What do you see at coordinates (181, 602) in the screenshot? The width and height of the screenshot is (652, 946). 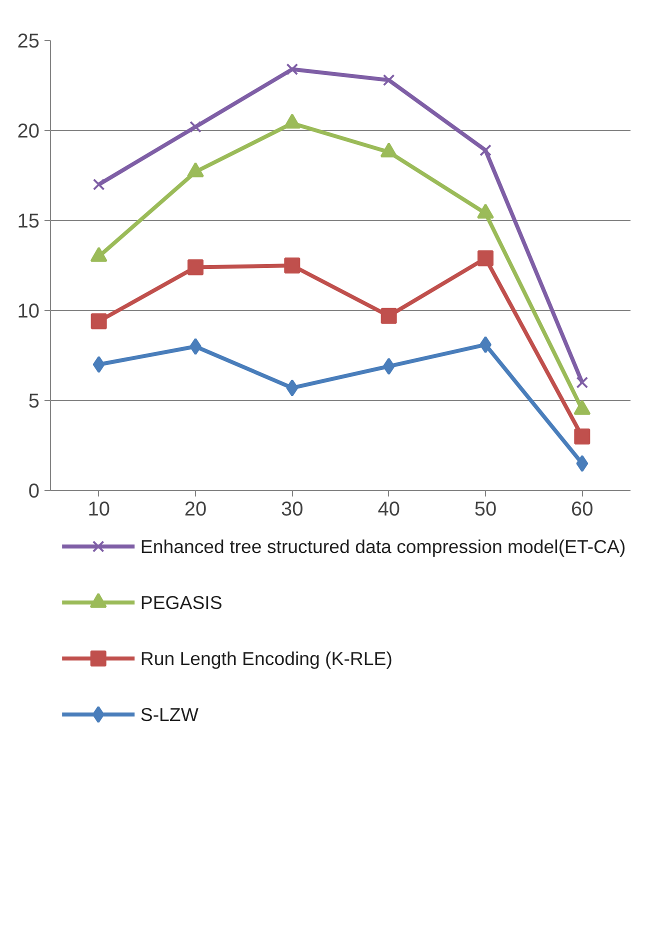 I see `legend-label: PEGASIS` at bounding box center [181, 602].